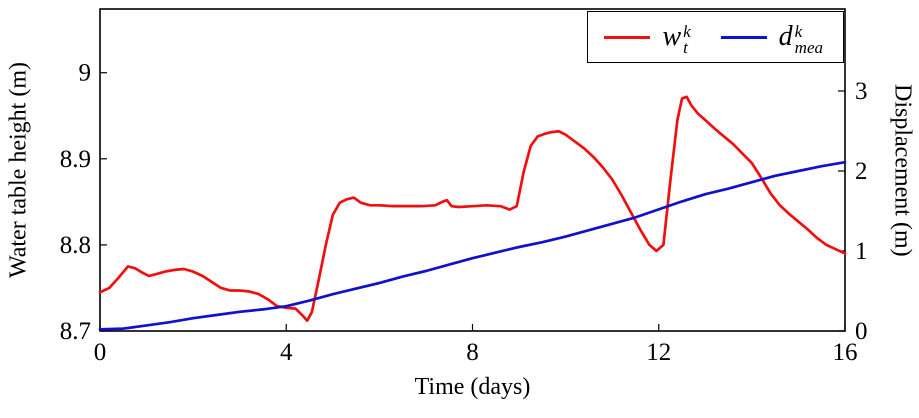  I want to click on water-table-line-swatch, so click(627, 37).